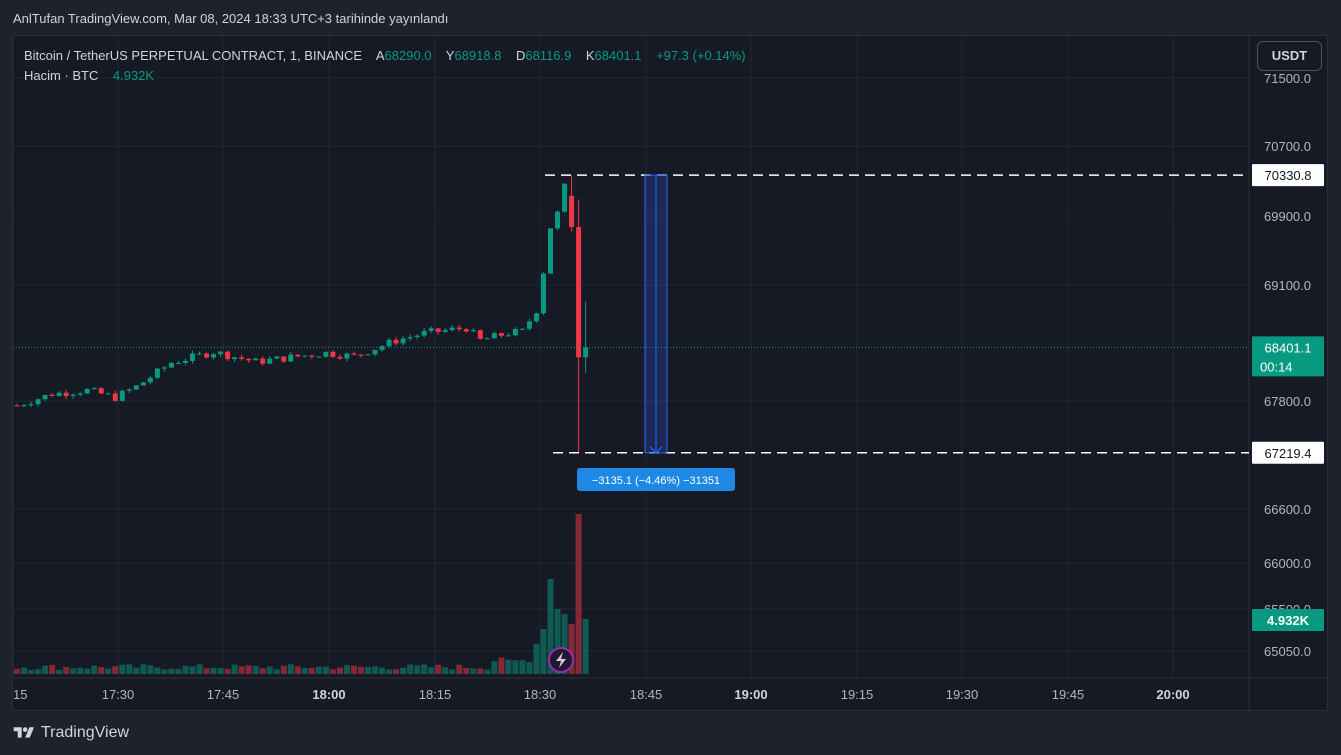 The height and width of the screenshot is (755, 1341). I want to click on open-value: 68290.0, so click(408, 55).